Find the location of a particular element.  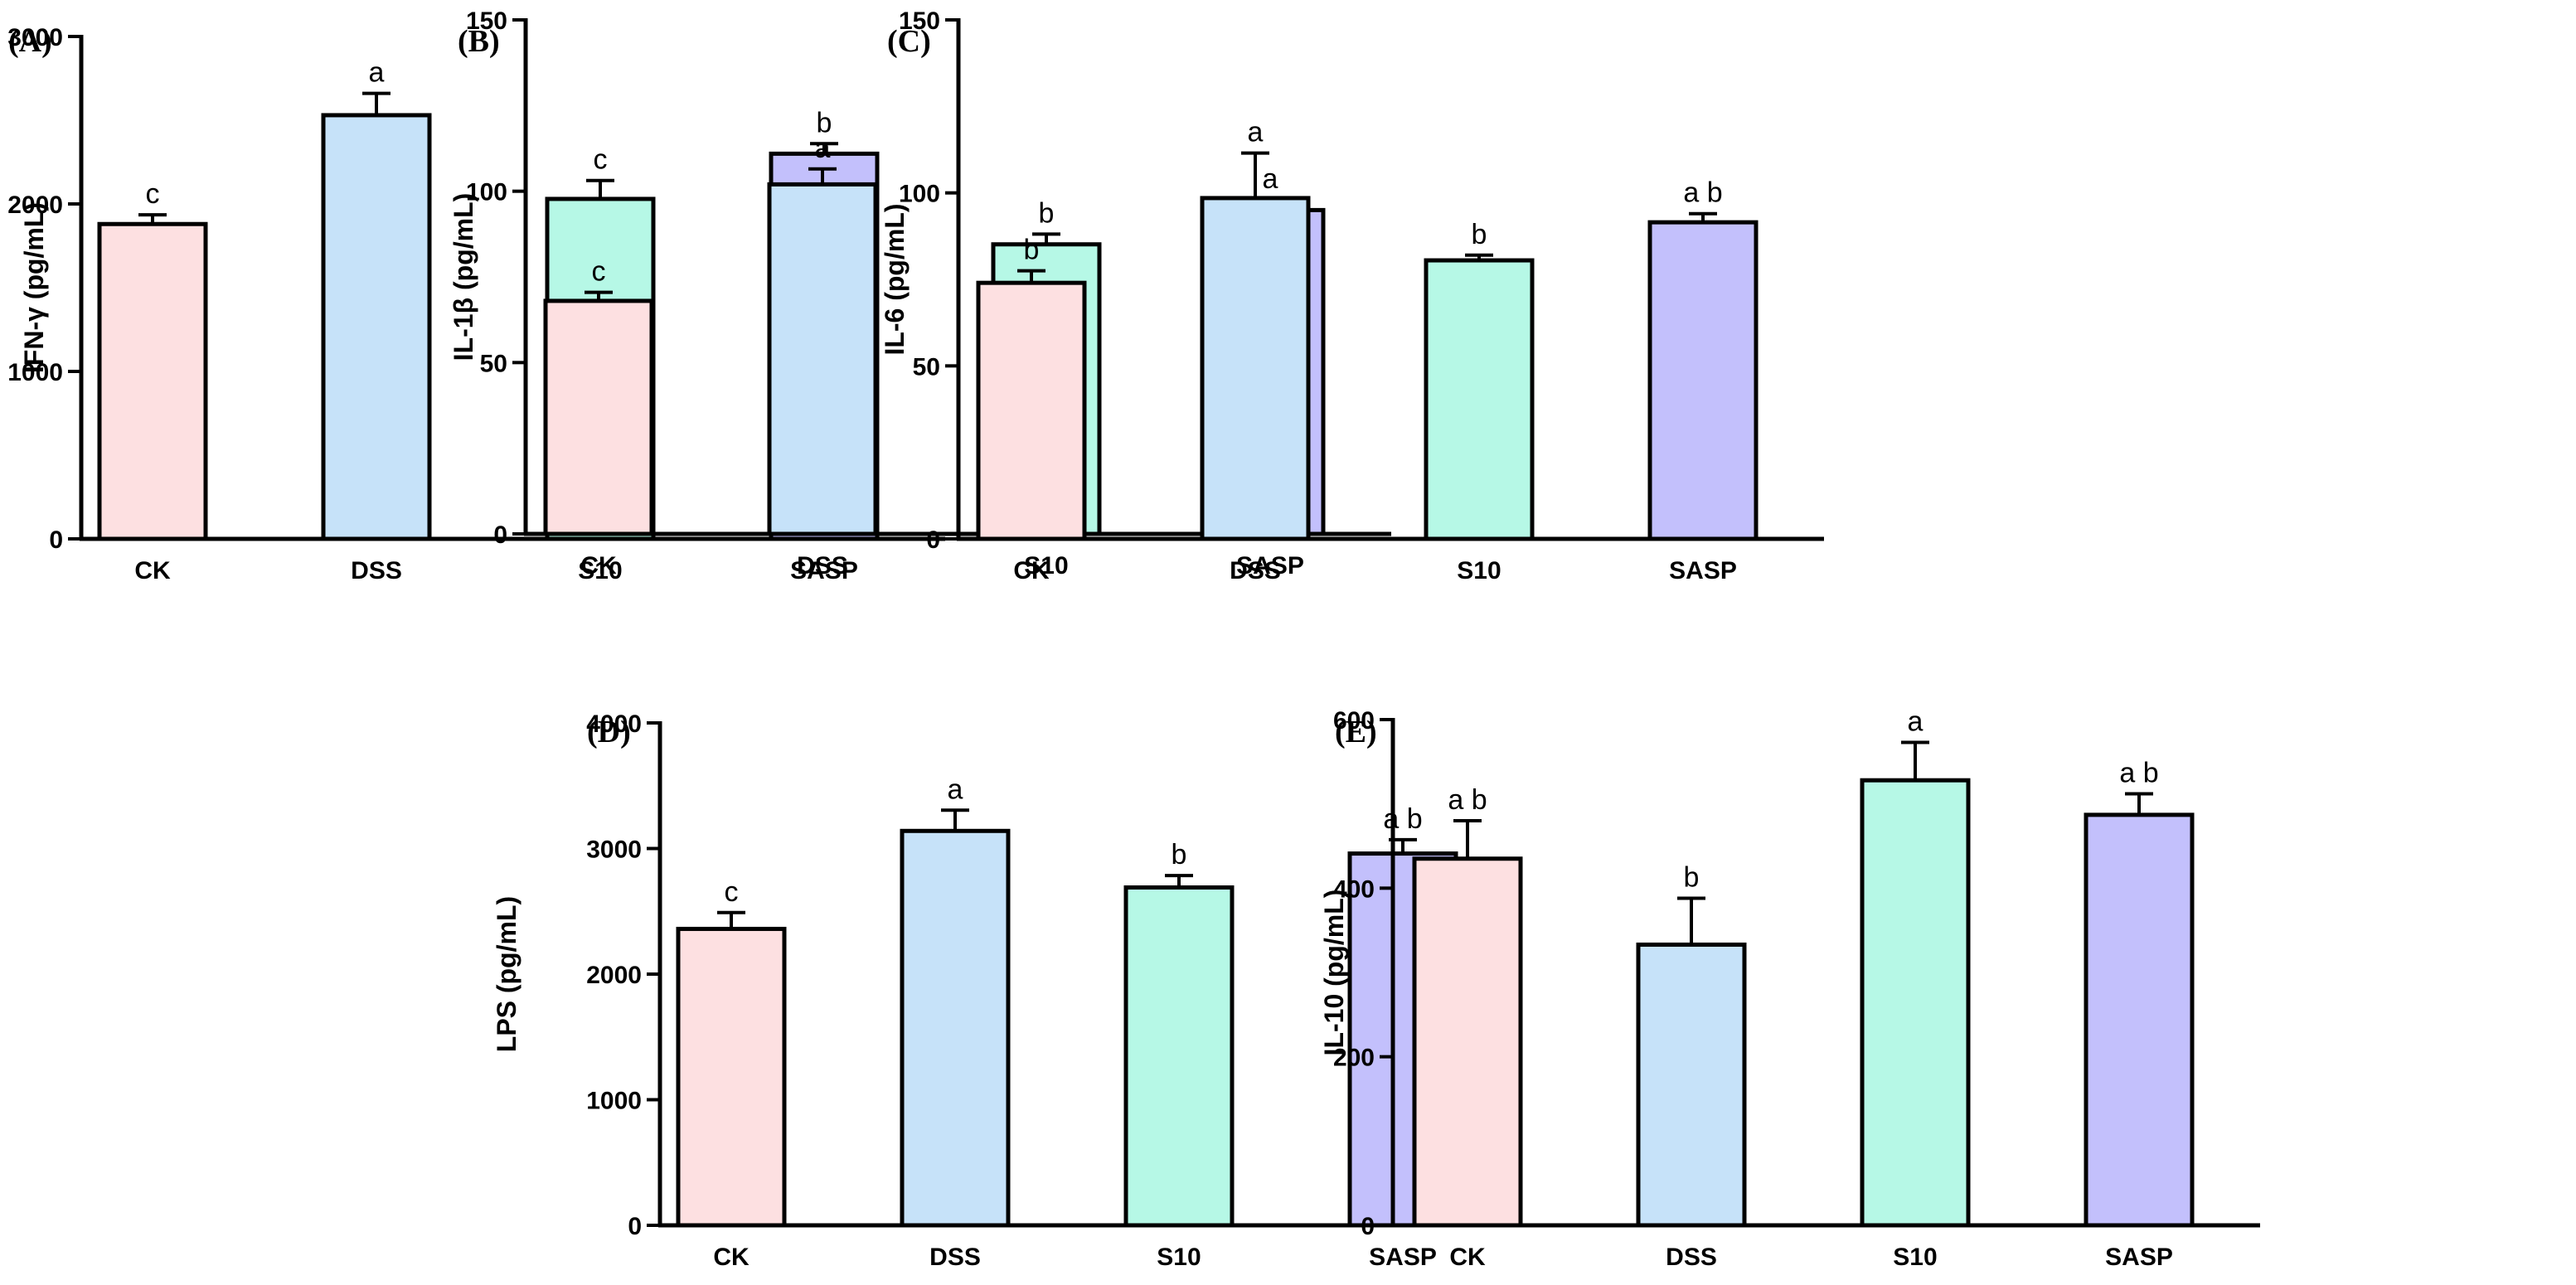

panel-label: (A) is located at coordinates (30, 41).